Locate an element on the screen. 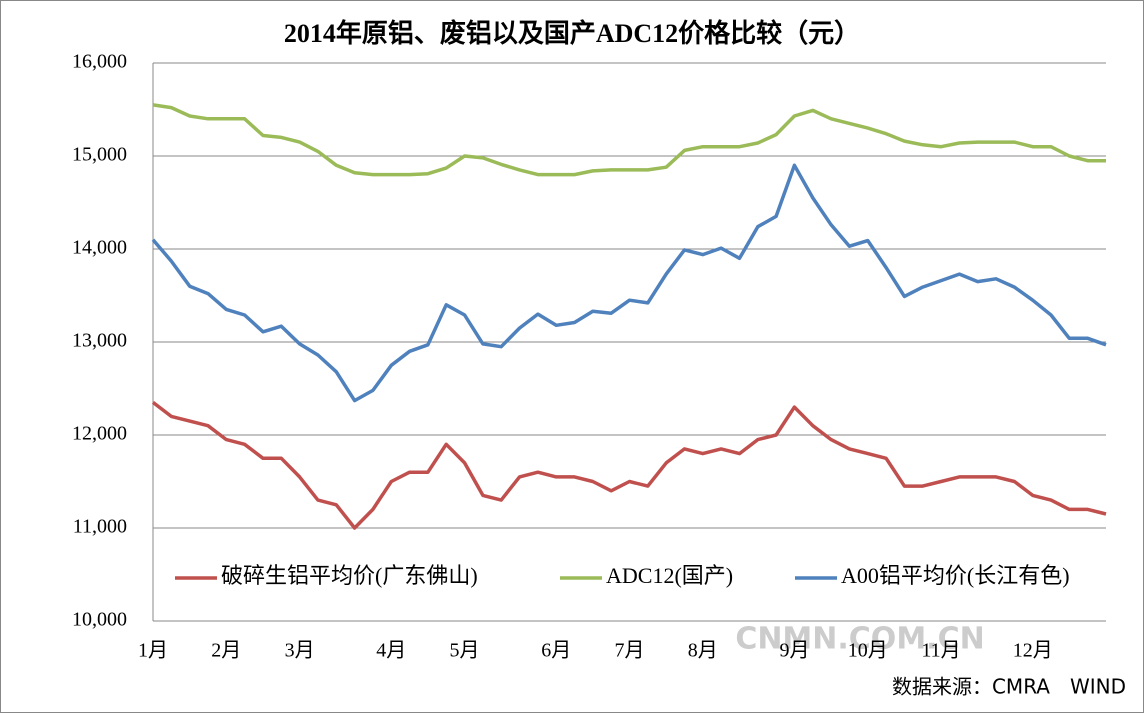  x-tick-label: 10月 is located at coordinates (868, 651).